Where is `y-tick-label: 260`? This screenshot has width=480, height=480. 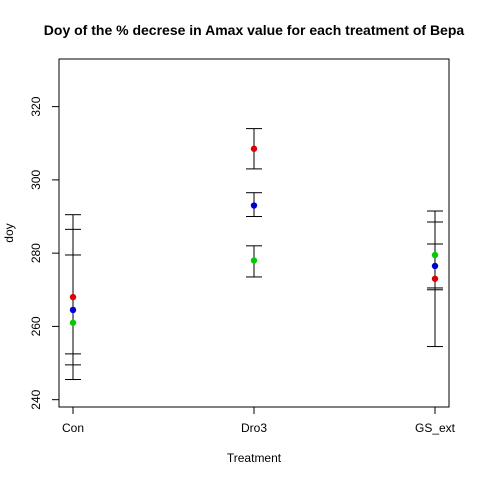 y-tick-label: 260 is located at coordinates (36, 326).